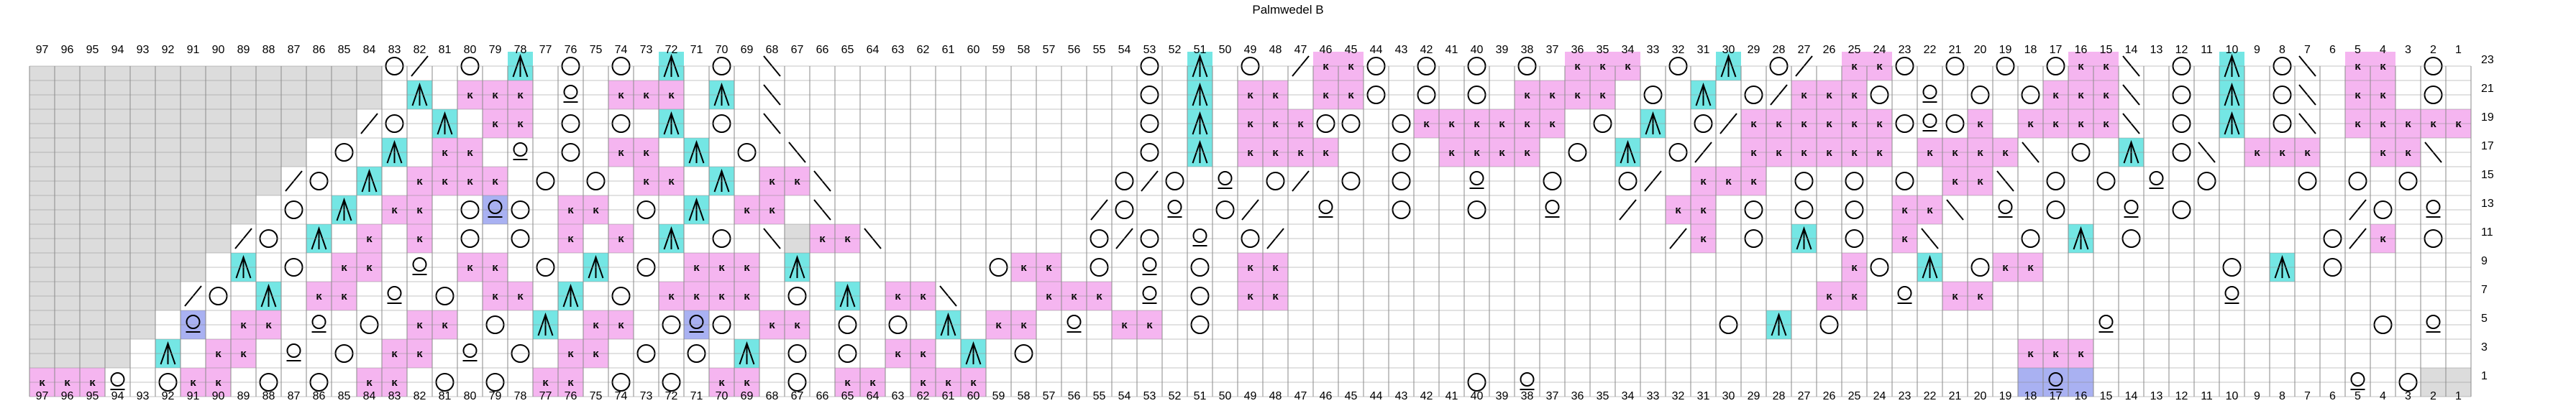 This screenshot has height=411, width=2576. What do you see at coordinates (1804, 50) in the screenshot?
I see `column-number-top: 27` at bounding box center [1804, 50].